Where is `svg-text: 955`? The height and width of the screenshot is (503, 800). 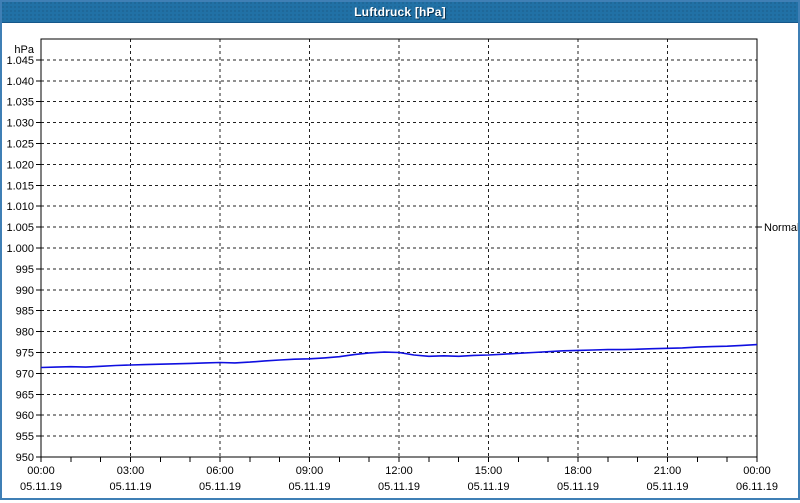 svg-text: 955 is located at coordinates (25, 437).